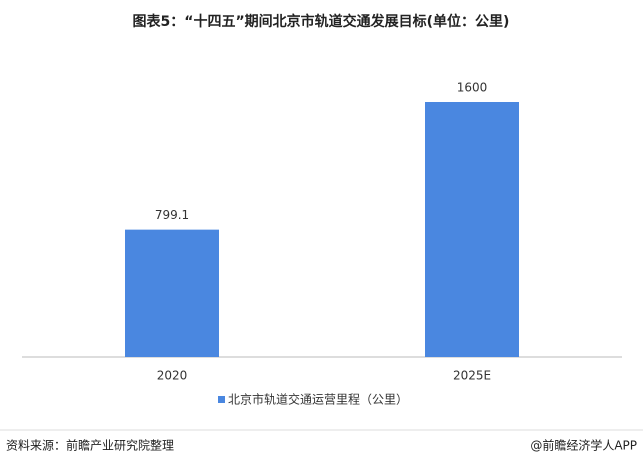 The height and width of the screenshot is (466, 643). What do you see at coordinates (472, 376) in the screenshot?
I see `x-tick-label: 2025E` at bounding box center [472, 376].